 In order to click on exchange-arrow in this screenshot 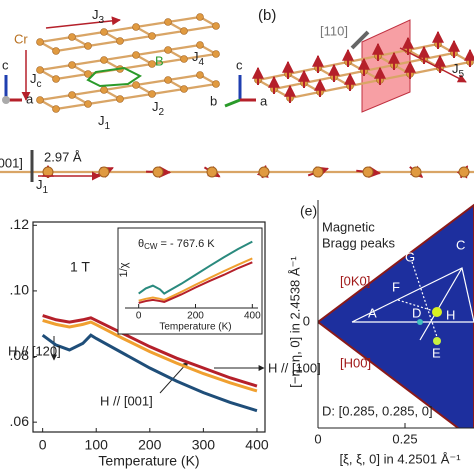, I will do `click(83, 22)`.